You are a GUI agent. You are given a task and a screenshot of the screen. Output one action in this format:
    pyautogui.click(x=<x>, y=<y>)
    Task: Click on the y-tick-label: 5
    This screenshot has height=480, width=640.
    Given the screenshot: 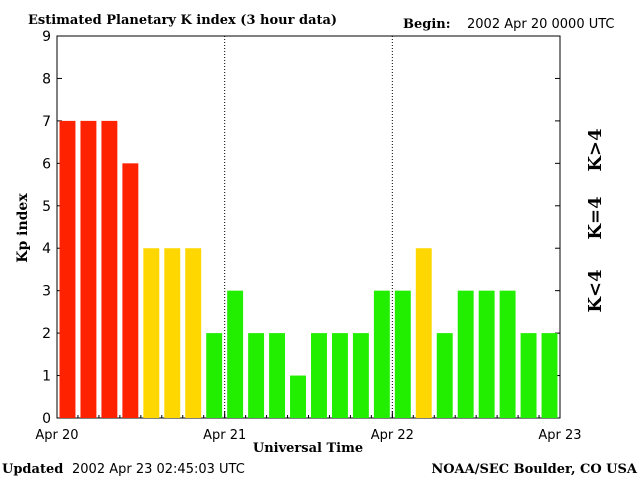 What is the action you would take?
    pyautogui.click(x=46, y=207)
    